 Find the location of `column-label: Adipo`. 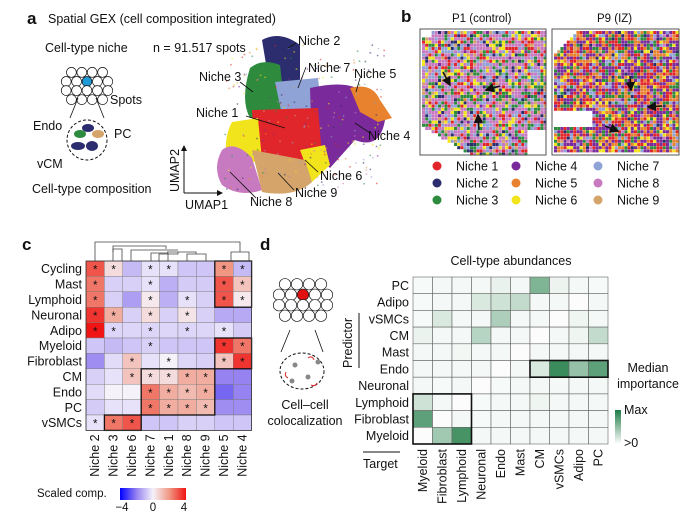

column-label: Adipo is located at coordinates (579, 465).